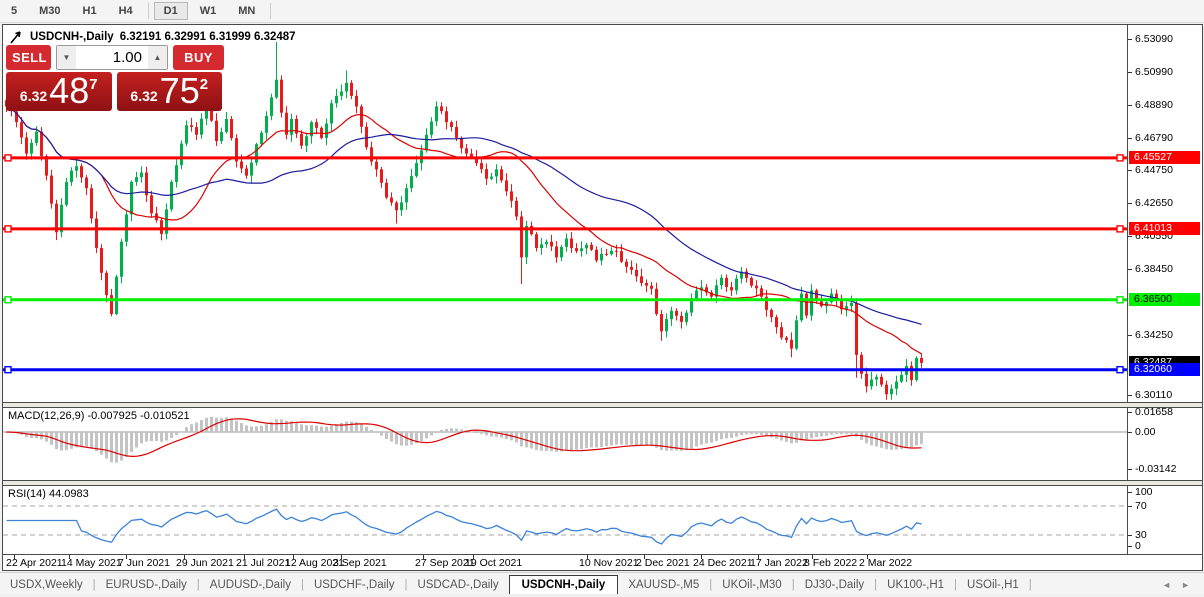 This screenshot has width=1204, height=597. Describe the element at coordinates (602, 11) in the screenshot. I see `timeframe-toolbar: 5 M30 H1 H4 D1 W1 MN` at that location.